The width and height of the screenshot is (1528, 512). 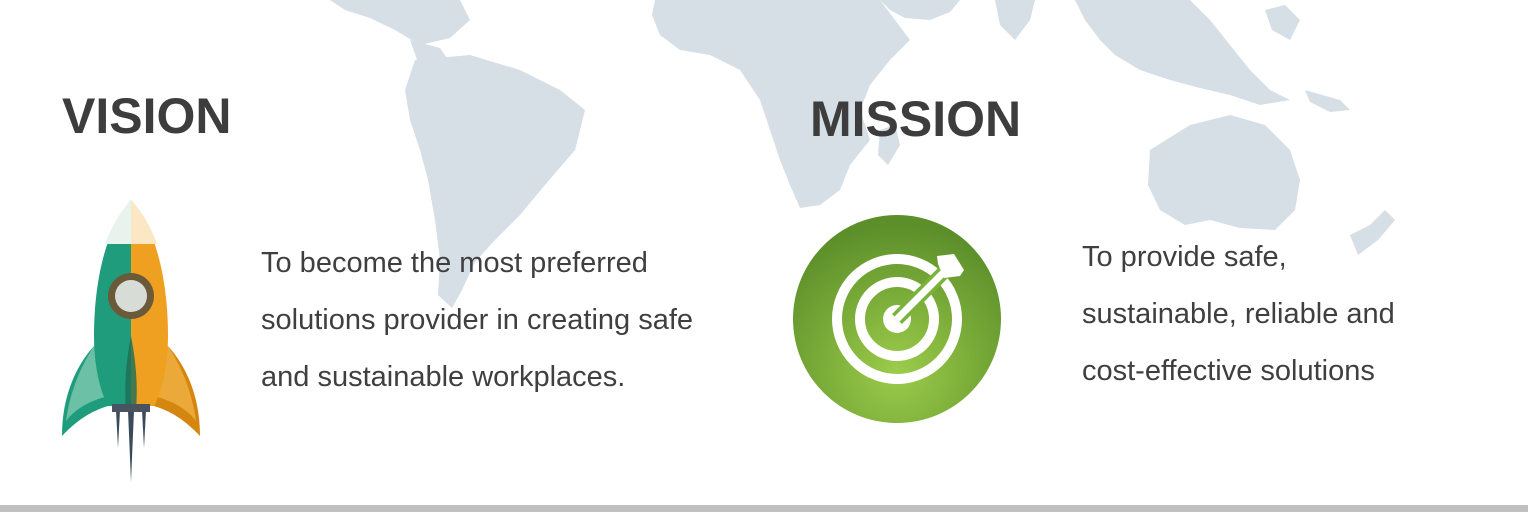 I want to click on vision-line: To become the most preferred, so click(x=454, y=263).